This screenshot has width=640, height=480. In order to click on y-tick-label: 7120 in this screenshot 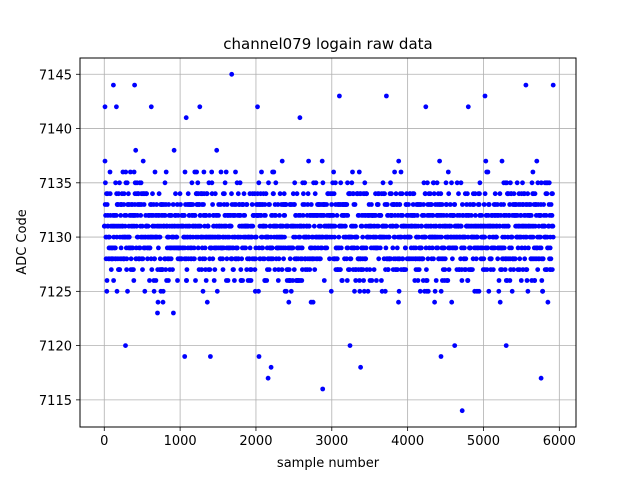, I will do `click(55, 347)`.